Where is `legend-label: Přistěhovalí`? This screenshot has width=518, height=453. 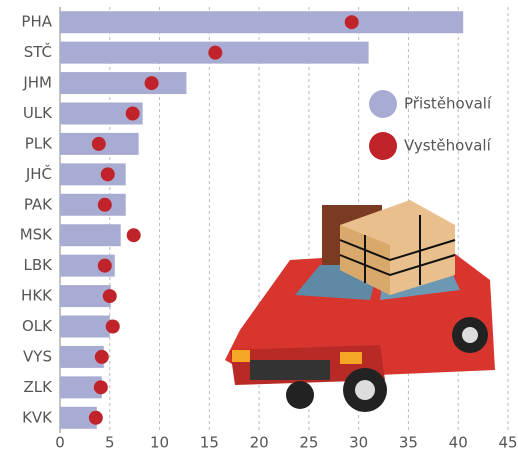 legend-label: Přistěhovalí is located at coordinates (448, 104).